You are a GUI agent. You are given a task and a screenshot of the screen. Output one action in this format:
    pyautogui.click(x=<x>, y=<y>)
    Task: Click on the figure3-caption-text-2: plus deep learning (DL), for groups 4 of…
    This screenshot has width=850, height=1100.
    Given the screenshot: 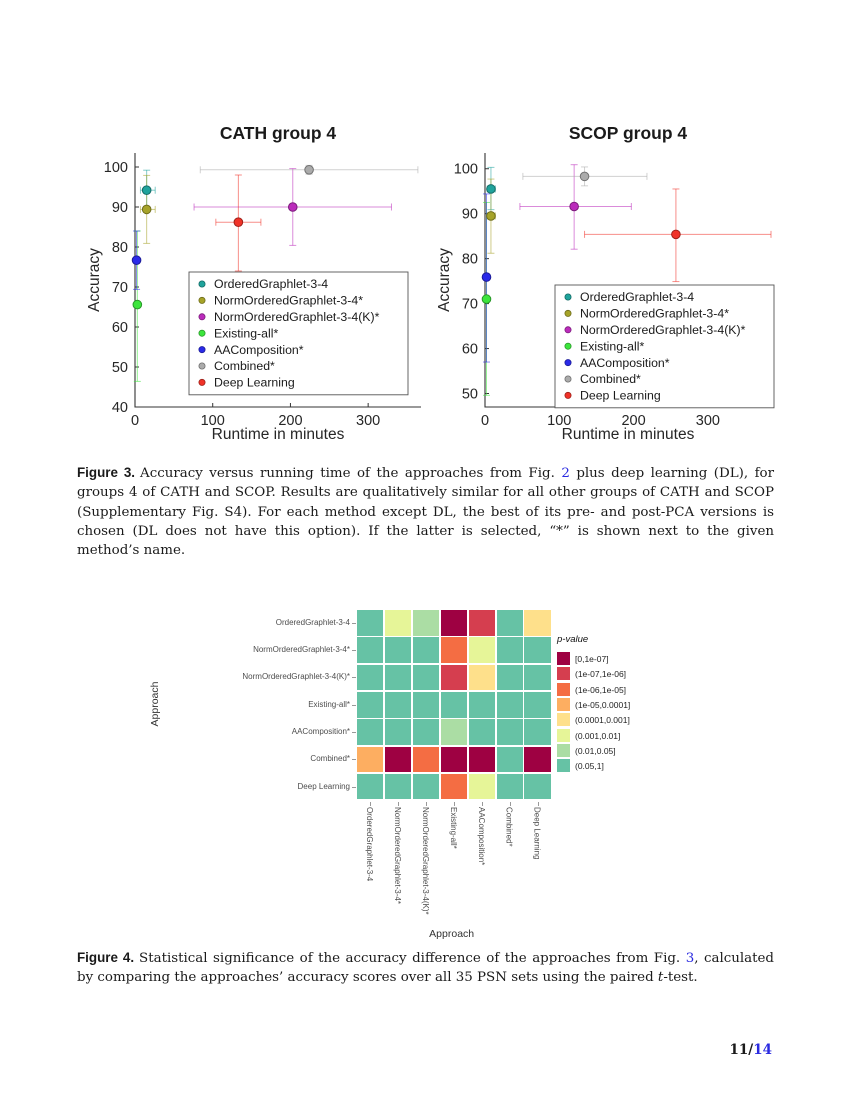 What is the action you would take?
    pyautogui.click(x=426, y=512)
    